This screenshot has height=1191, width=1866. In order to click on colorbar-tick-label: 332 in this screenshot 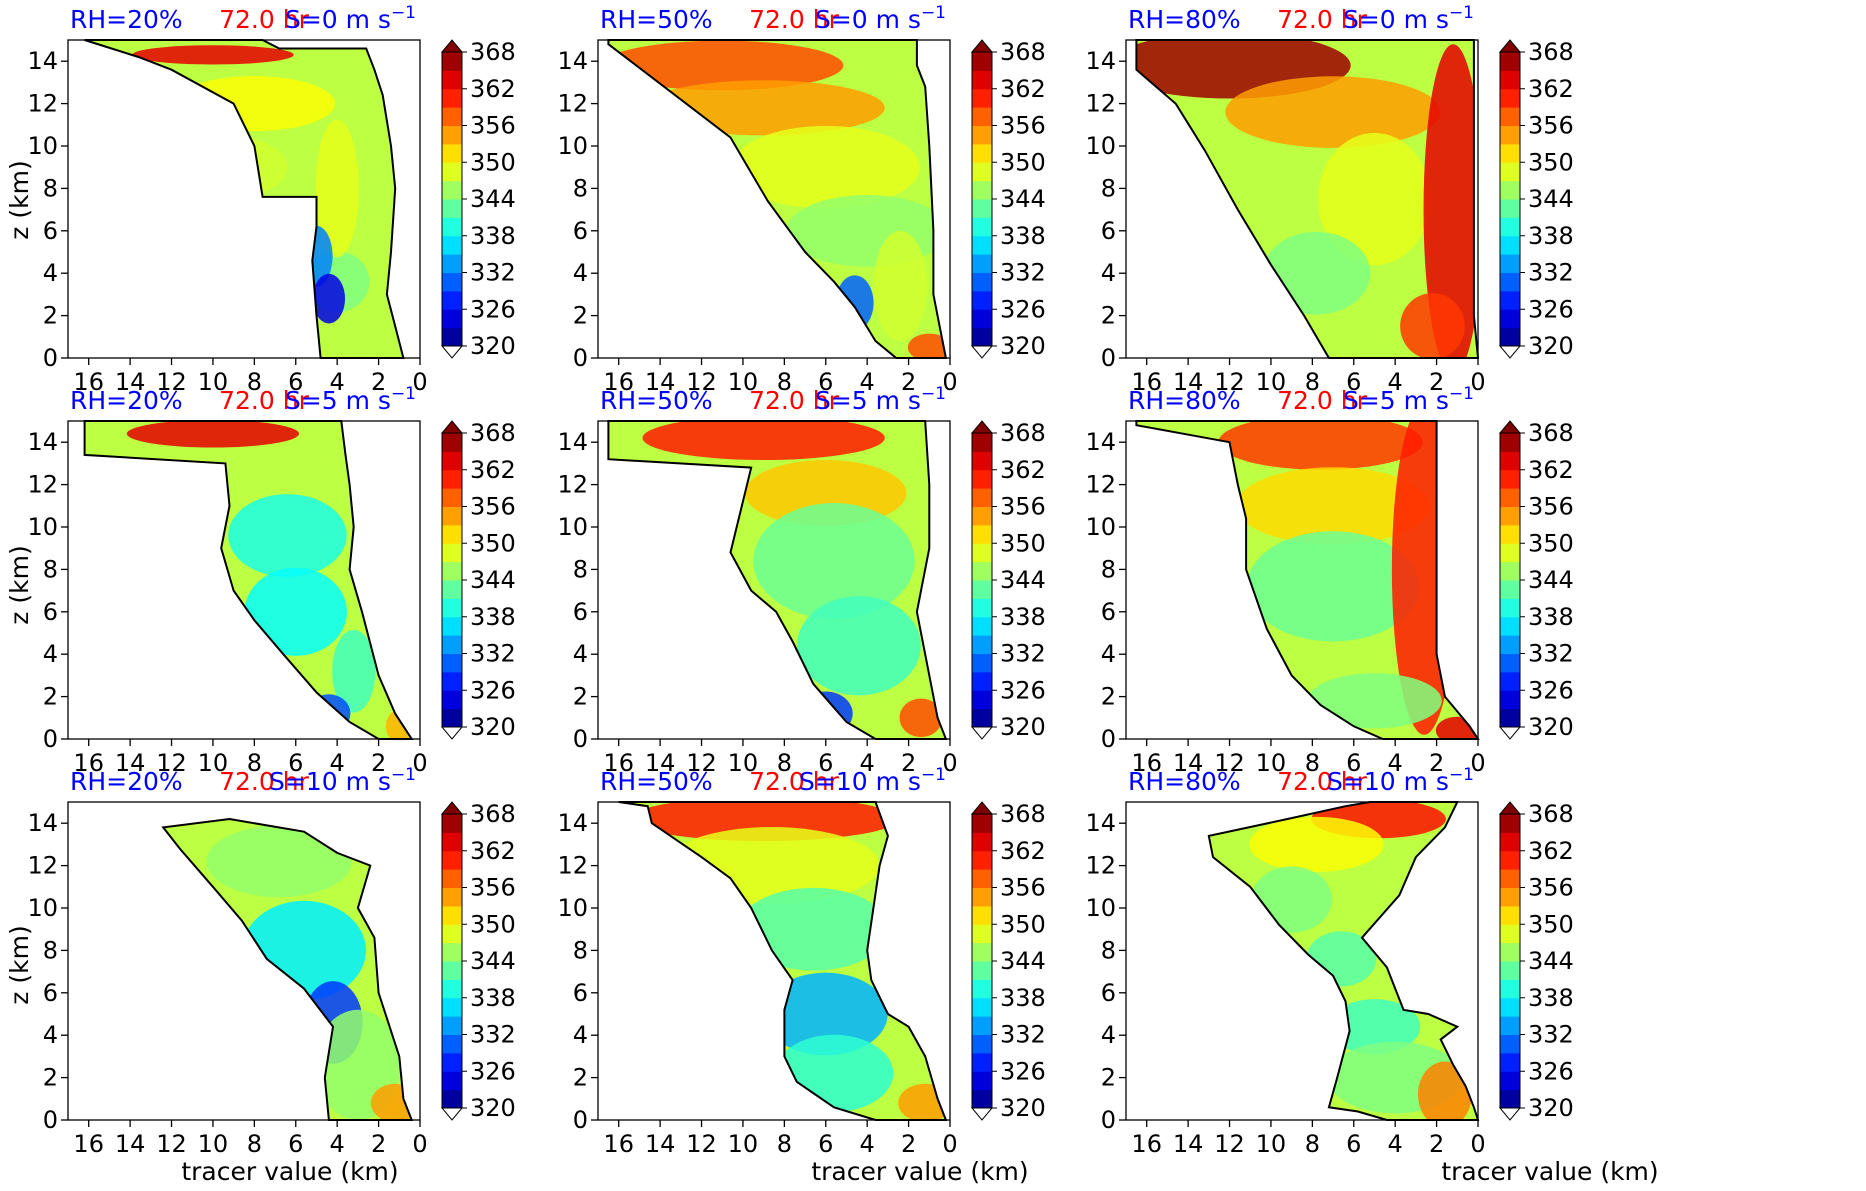, I will do `click(493, 273)`.